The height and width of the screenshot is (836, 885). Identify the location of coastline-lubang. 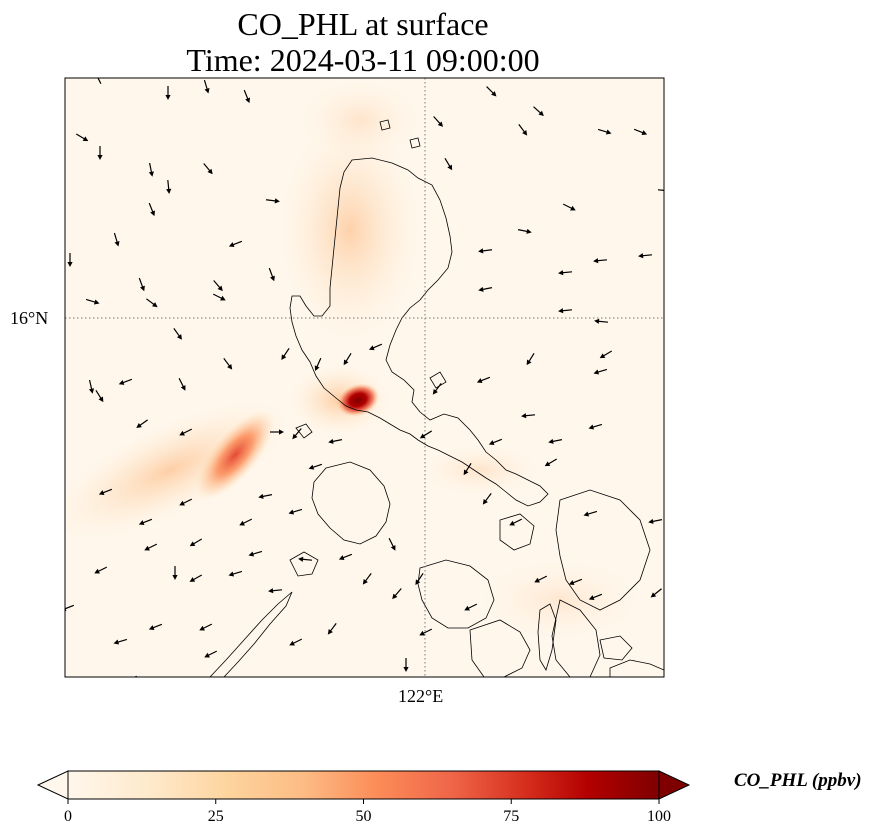
(304, 431).